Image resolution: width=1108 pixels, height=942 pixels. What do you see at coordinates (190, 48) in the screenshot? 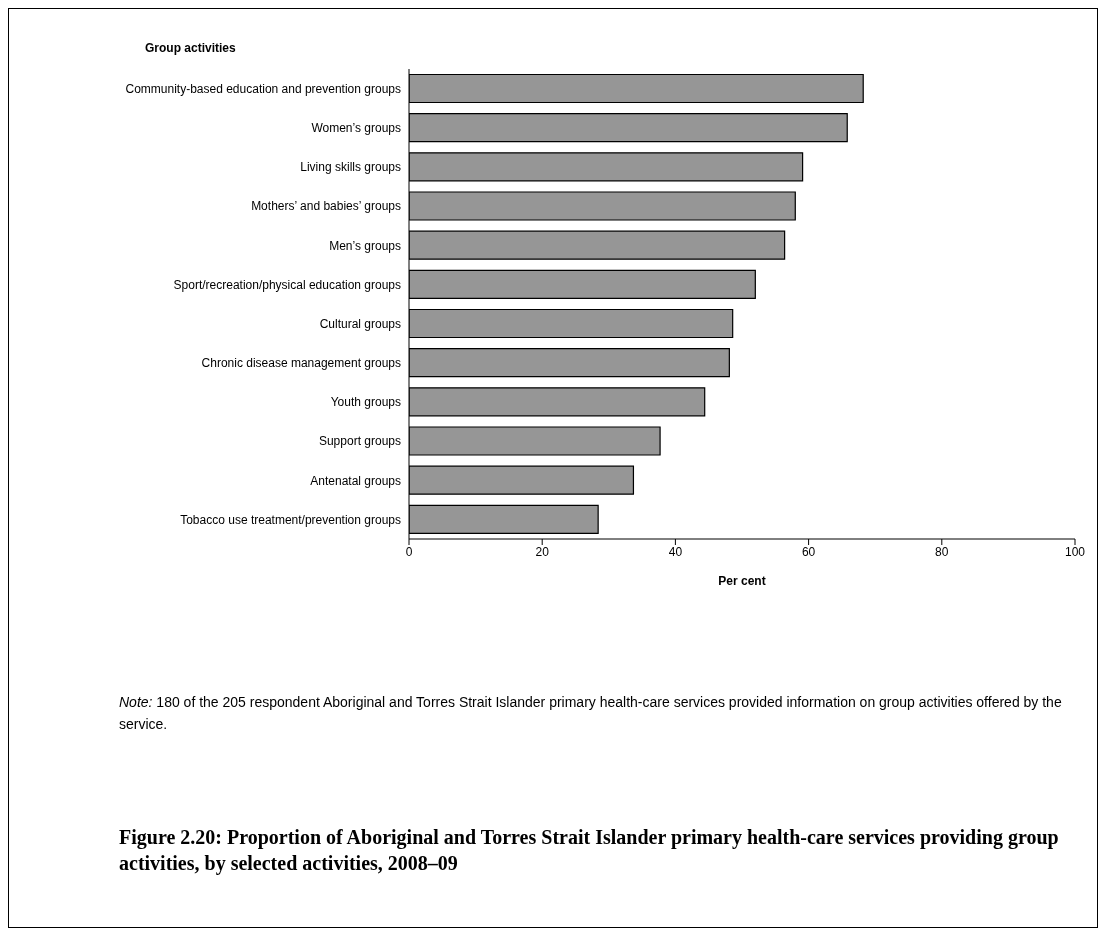
I see `y-axis-title: Group activities` at bounding box center [190, 48].